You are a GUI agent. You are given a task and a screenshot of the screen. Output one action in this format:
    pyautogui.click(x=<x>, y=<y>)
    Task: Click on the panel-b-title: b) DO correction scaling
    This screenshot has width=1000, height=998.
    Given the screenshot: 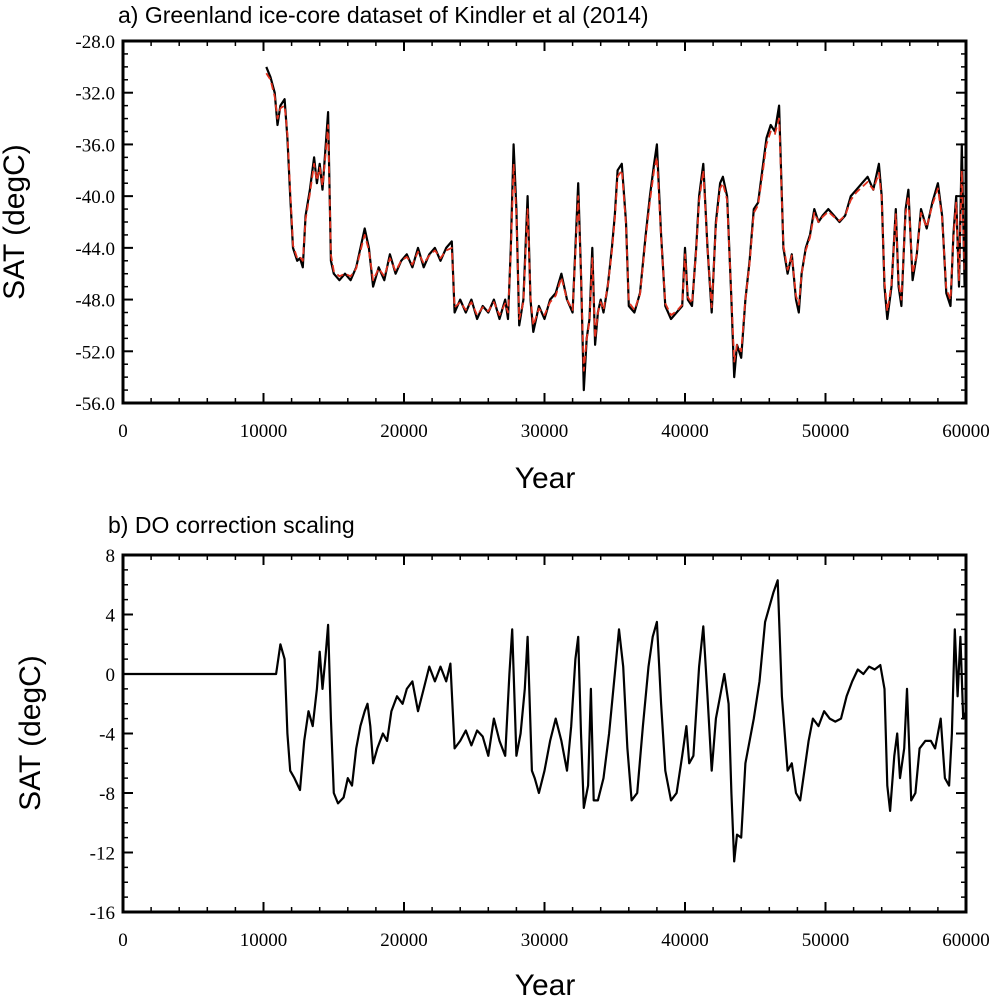 What is the action you would take?
    pyautogui.click(x=231, y=525)
    